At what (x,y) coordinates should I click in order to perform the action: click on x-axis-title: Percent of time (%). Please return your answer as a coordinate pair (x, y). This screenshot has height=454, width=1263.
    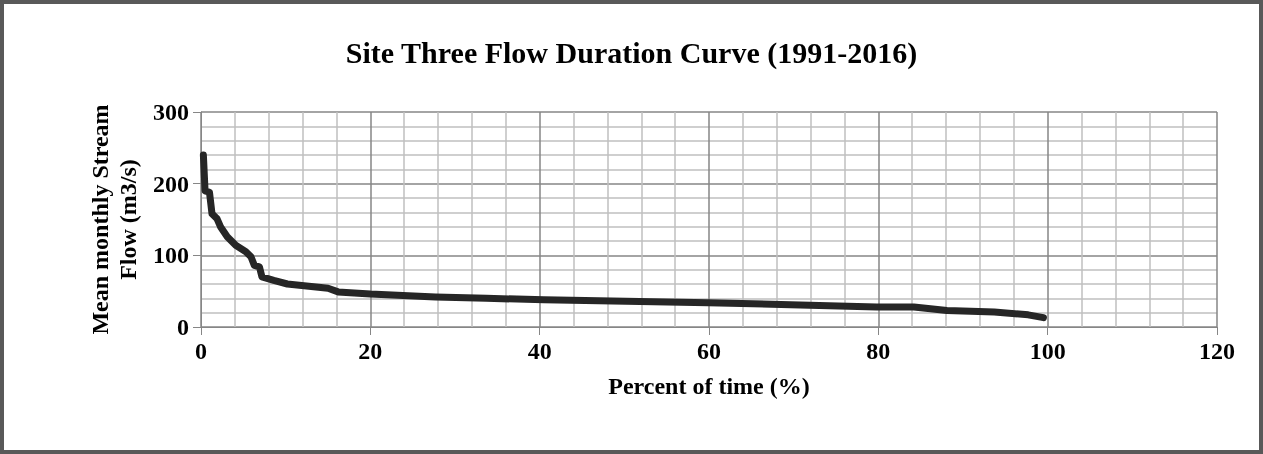
    Looking at the image, I should click on (709, 386).